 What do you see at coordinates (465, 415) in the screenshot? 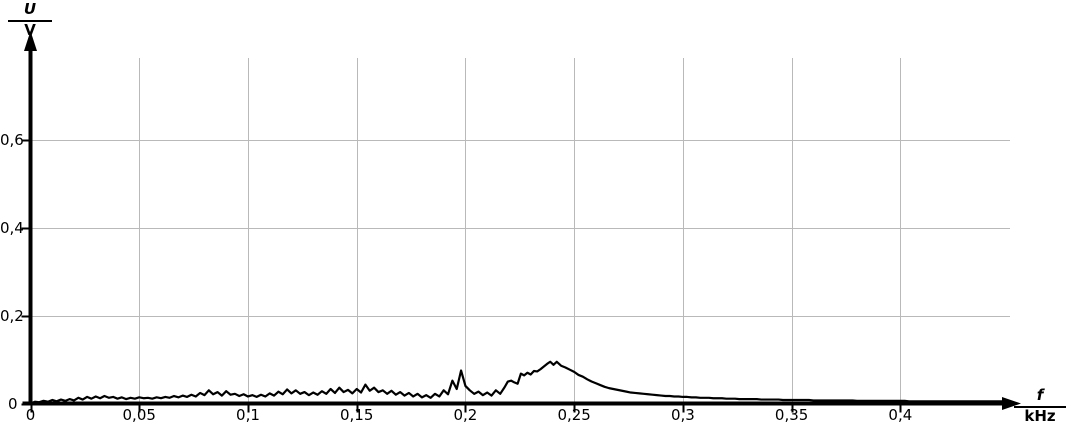
I see `x-tick-label: 0,2` at bounding box center [465, 415].